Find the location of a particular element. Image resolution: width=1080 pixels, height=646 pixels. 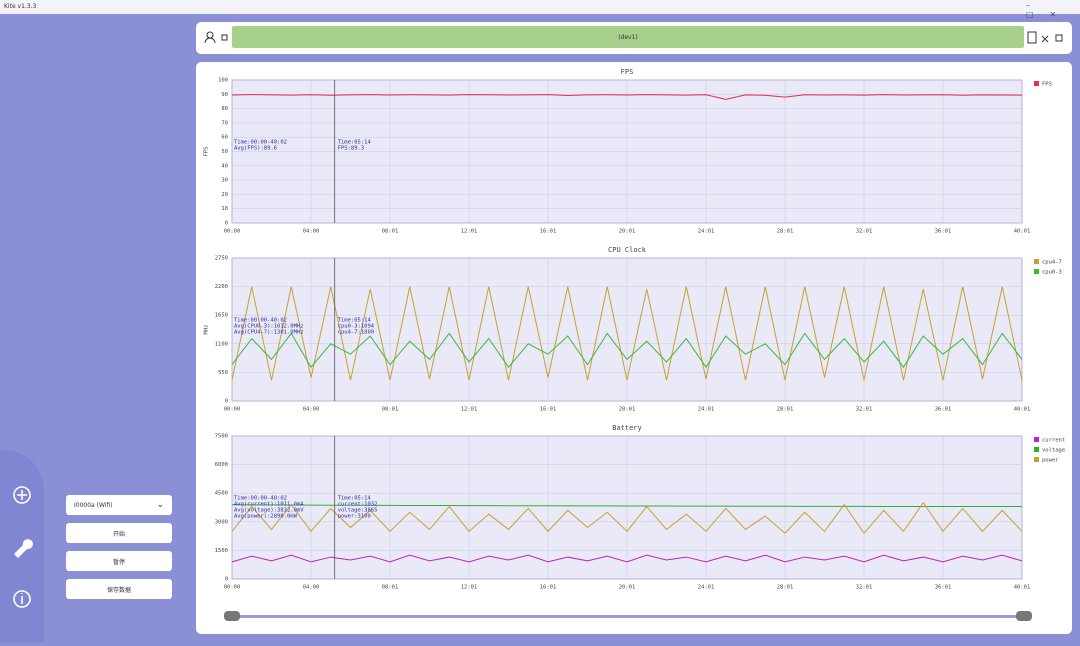

y-tick-label: 80 is located at coordinates (224, 109).